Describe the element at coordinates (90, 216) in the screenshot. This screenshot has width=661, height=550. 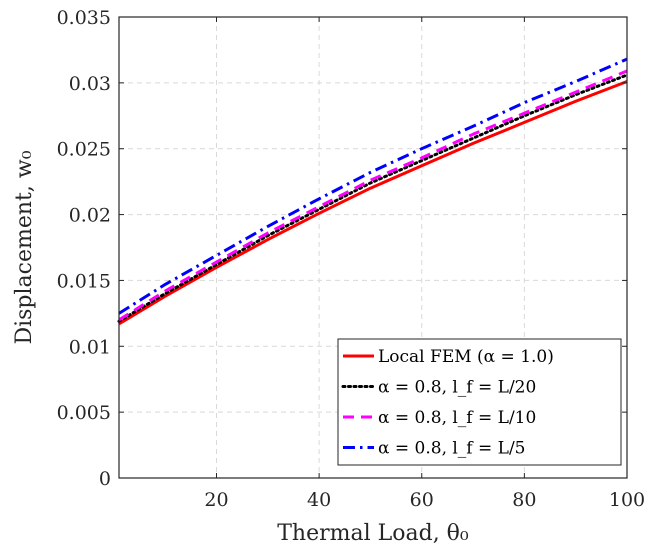
I see `y-tick-label: 0.02` at that location.